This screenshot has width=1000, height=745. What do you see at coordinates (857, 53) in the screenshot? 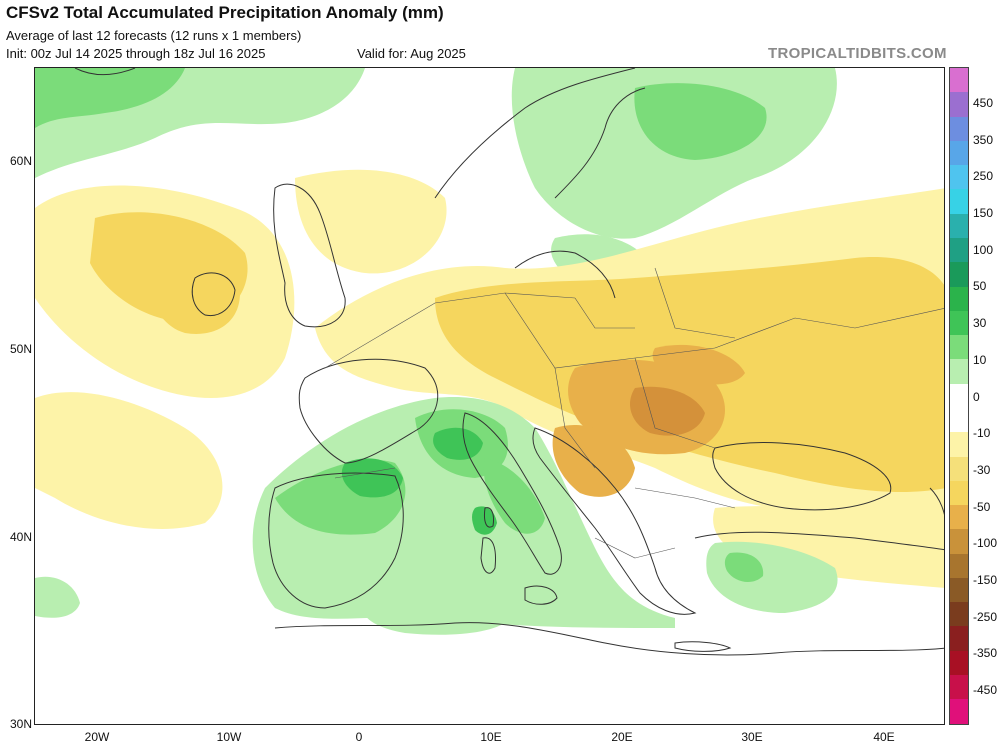
I see `site-watermark: TROPICALTIDBITS.COM` at bounding box center [857, 53].